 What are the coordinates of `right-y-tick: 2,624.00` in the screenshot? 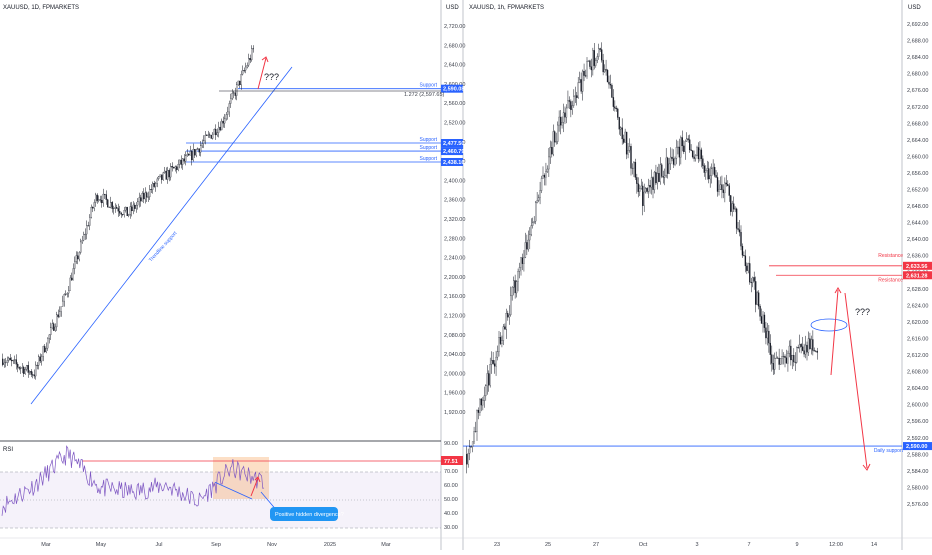 It's located at (917, 306).